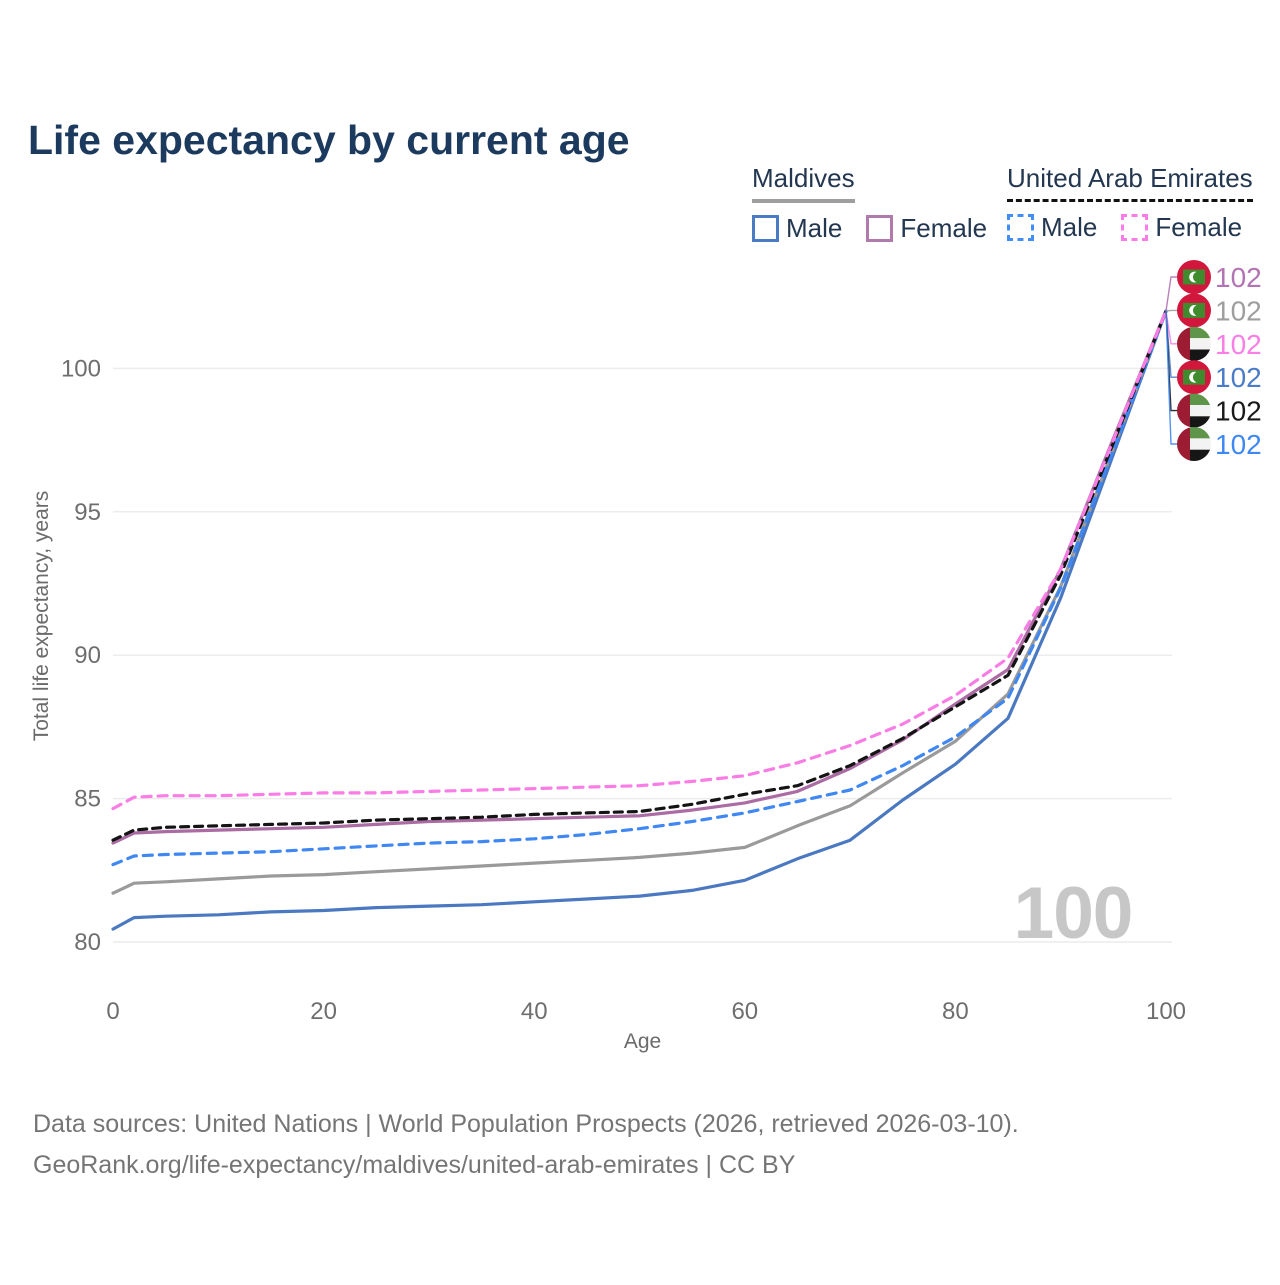 This screenshot has width=1280, height=1285. What do you see at coordinates (1171, 327) in the screenshot?
I see `leader-line-united-arab-emirates-female` at bounding box center [1171, 327].